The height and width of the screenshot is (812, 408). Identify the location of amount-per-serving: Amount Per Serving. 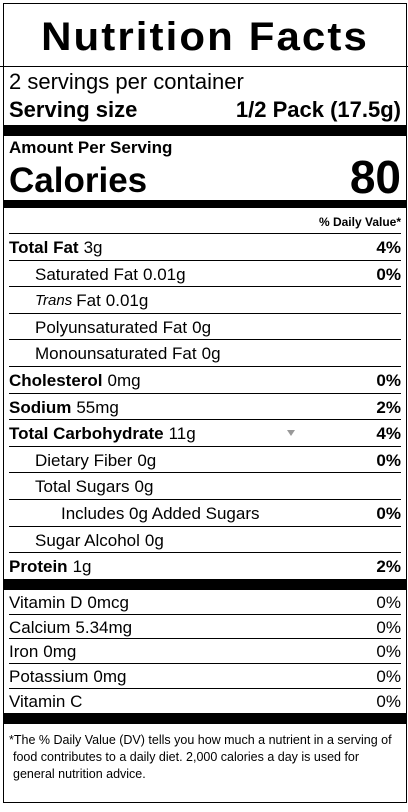
(91, 147).